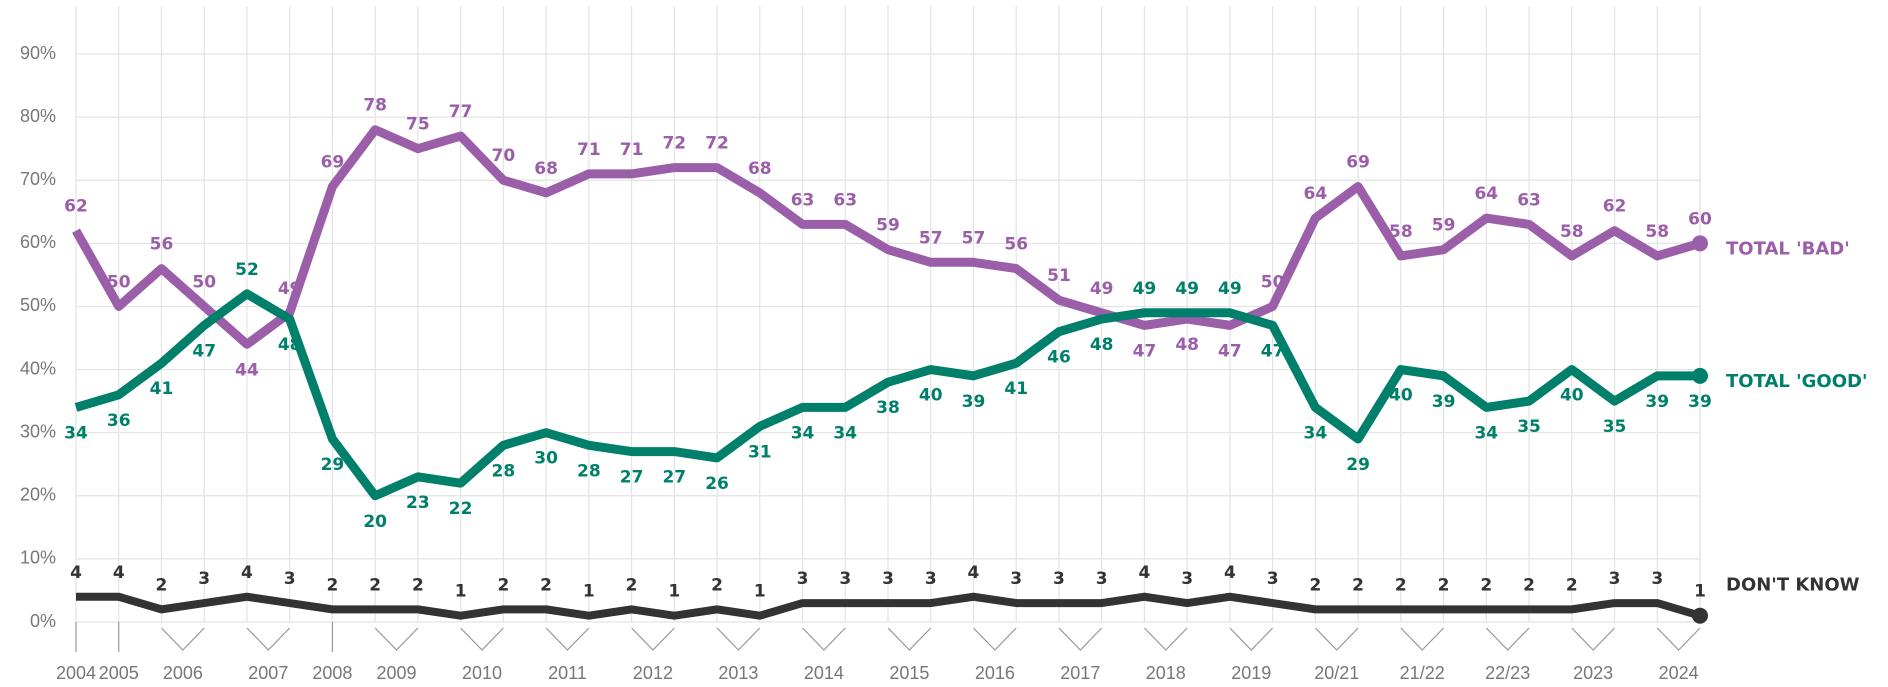 The image size is (1888, 687). Describe the element at coordinates (38, 558) in the screenshot. I see `y-tick-label: 10%` at that location.